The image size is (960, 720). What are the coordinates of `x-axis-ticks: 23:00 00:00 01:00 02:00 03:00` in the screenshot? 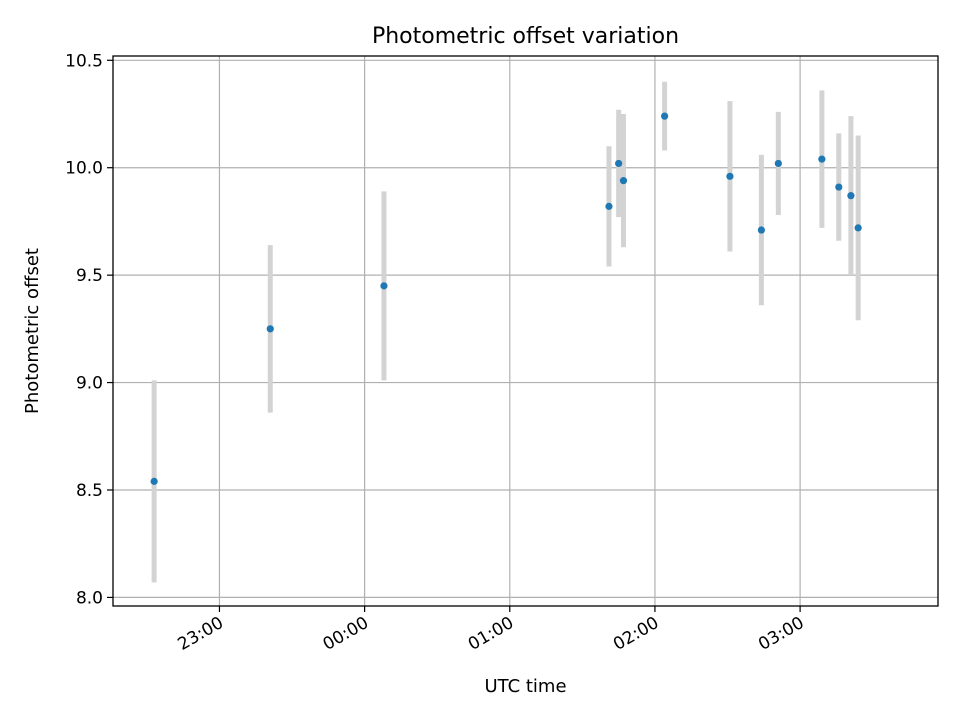 It's located at (491, 630).